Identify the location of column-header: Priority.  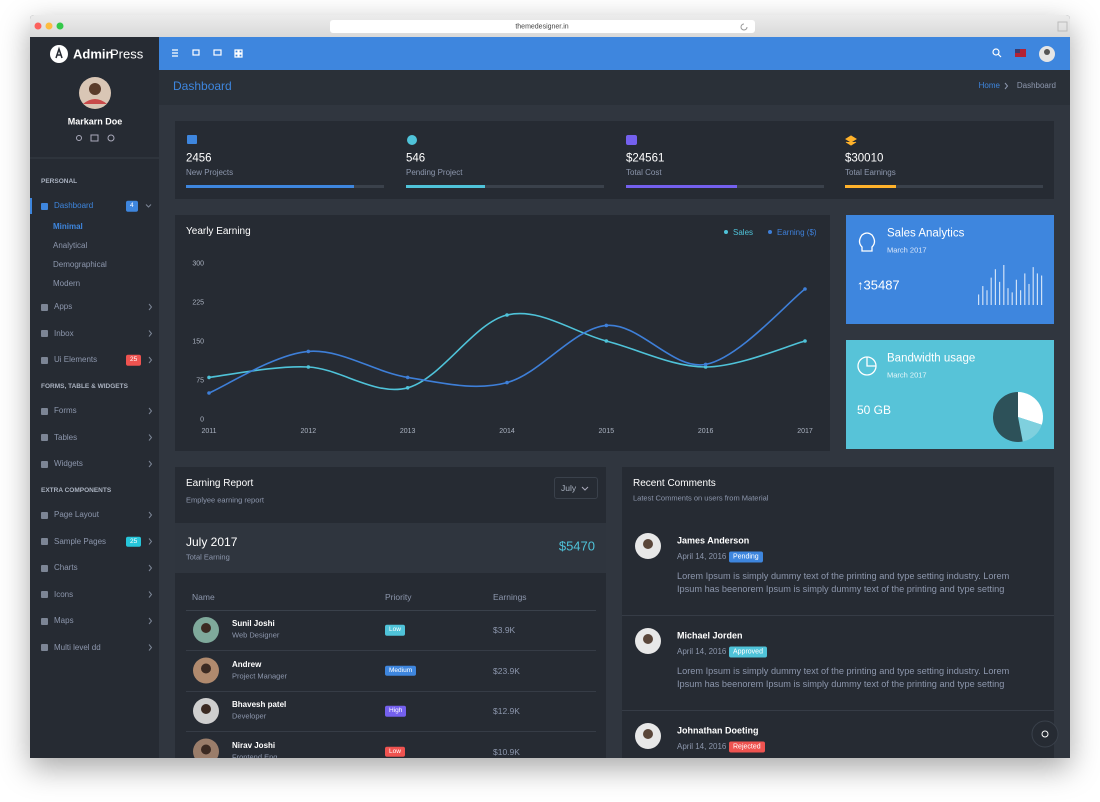
(398, 596).